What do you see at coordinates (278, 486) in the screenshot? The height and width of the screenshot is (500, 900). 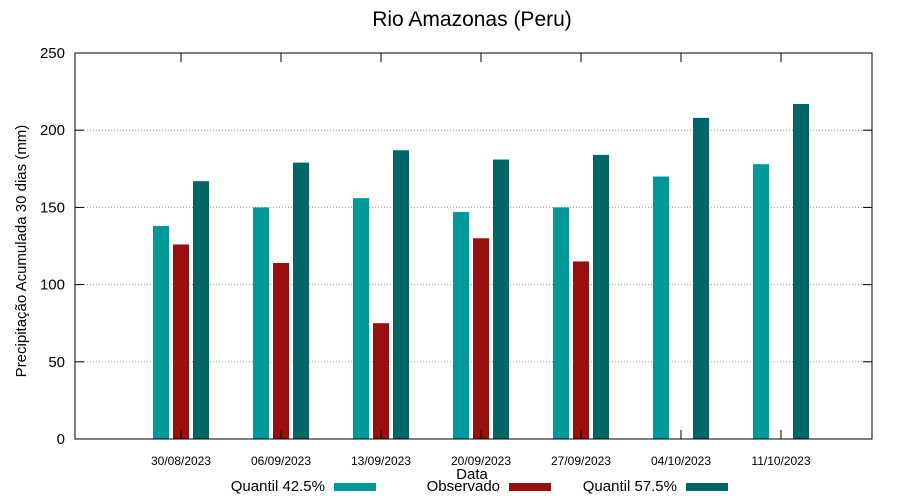 I see `legend-label: Quantil 42.5%` at bounding box center [278, 486].